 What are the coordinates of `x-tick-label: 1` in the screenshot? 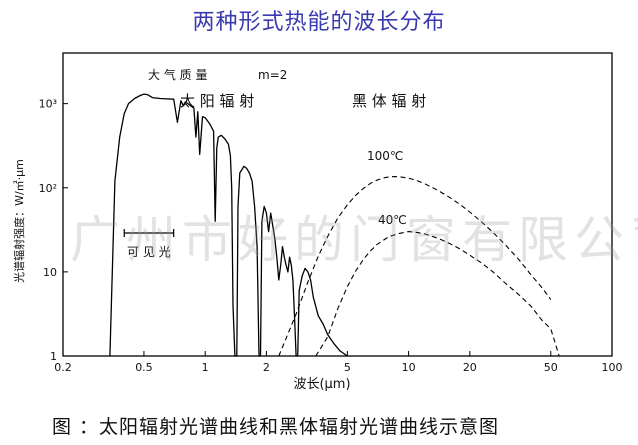 It's located at (205, 367).